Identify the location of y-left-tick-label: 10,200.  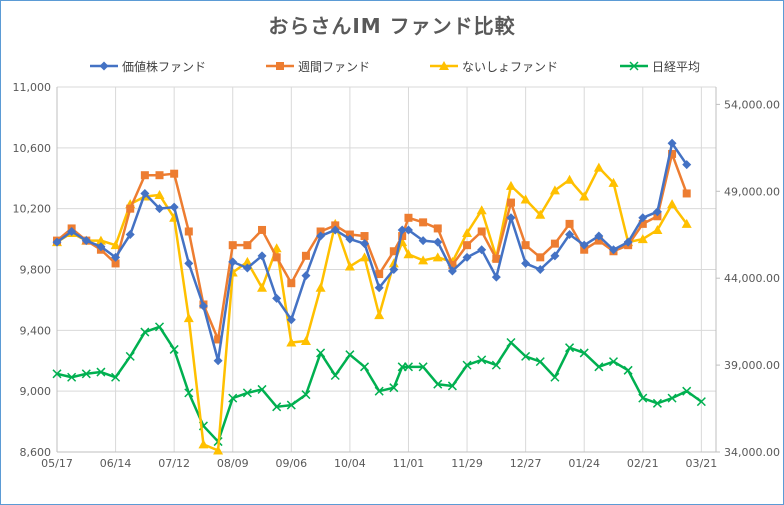
(32, 209).